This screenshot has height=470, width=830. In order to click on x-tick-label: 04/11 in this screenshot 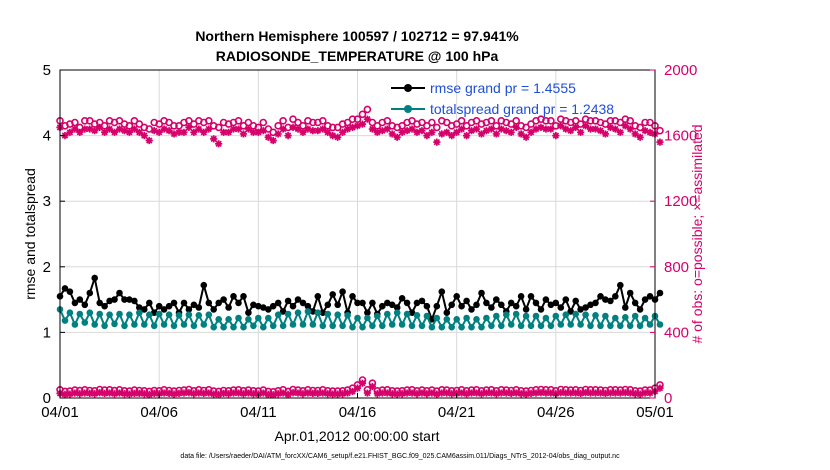, I will do `click(258, 412)`.